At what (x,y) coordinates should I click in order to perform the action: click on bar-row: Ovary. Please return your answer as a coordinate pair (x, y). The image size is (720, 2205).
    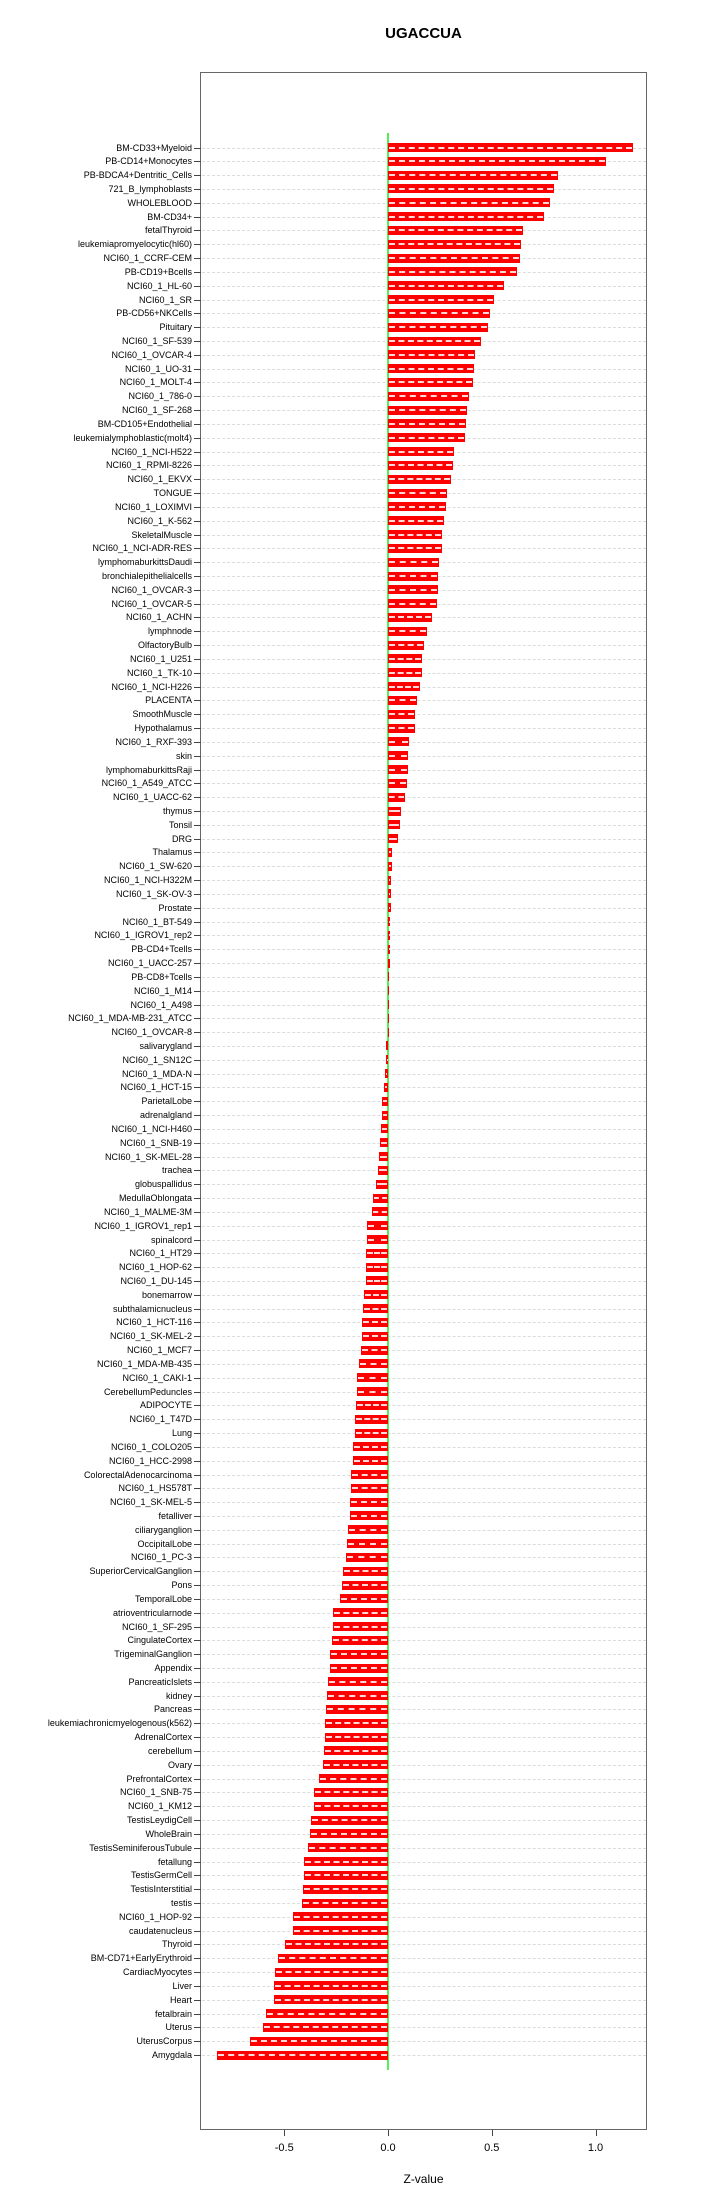
    Looking at the image, I should click on (360, 1765).